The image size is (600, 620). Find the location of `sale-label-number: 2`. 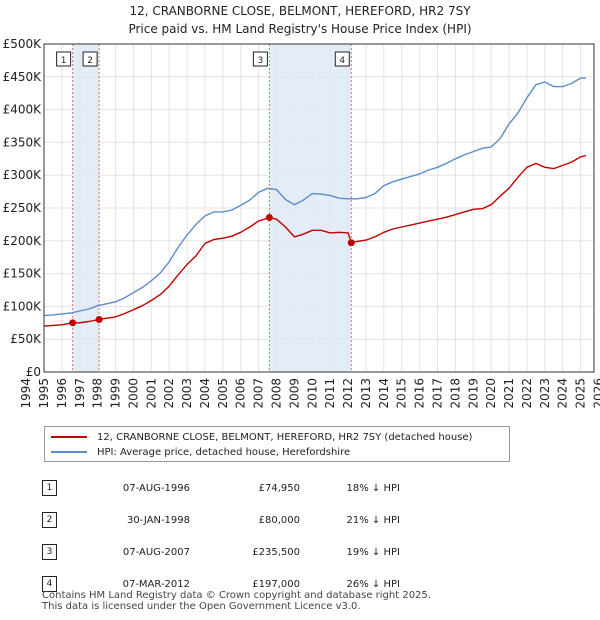

sale-label-number: 2 is located at coordinates (90, 61).